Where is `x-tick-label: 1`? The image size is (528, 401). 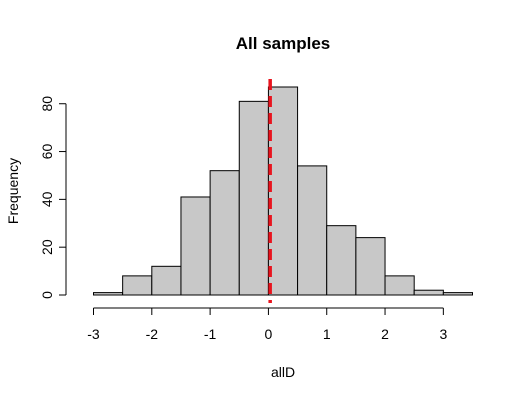 x-tick-label: 1 is located at coordinates (327, 334).